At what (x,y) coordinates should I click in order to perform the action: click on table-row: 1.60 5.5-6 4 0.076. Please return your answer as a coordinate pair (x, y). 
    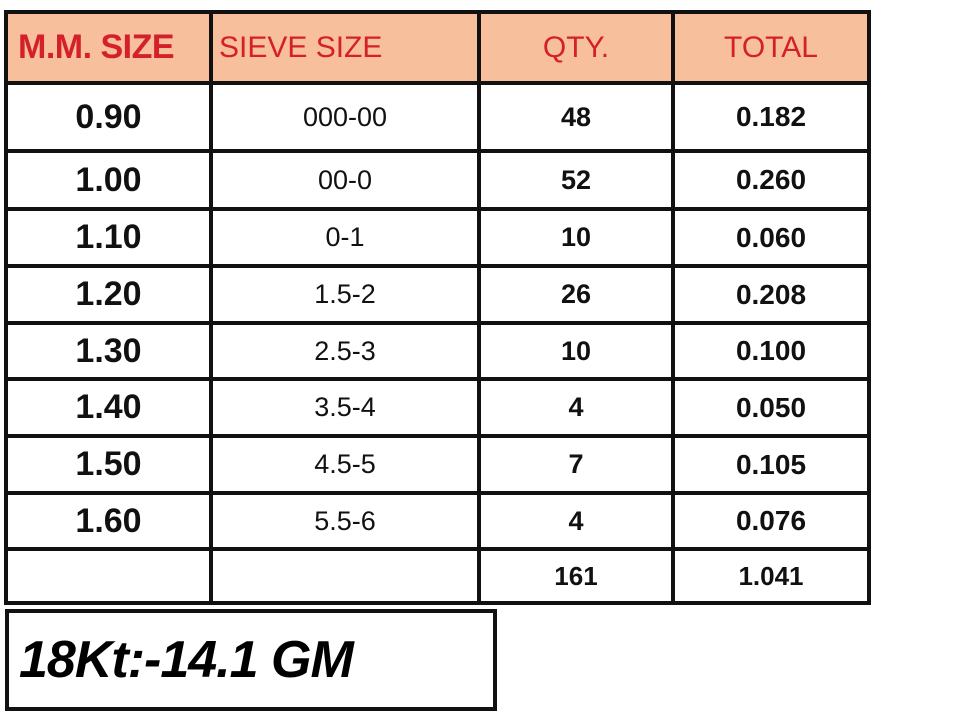
    Looking at the image, I should click on (437, 521).